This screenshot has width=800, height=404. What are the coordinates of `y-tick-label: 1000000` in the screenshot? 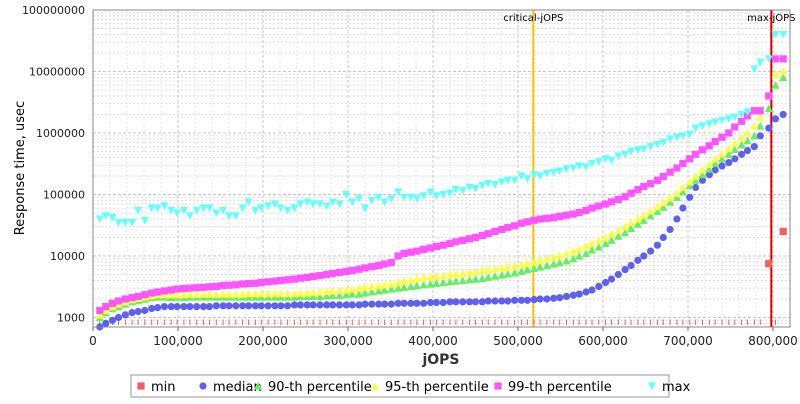 It's located at (60, 133).